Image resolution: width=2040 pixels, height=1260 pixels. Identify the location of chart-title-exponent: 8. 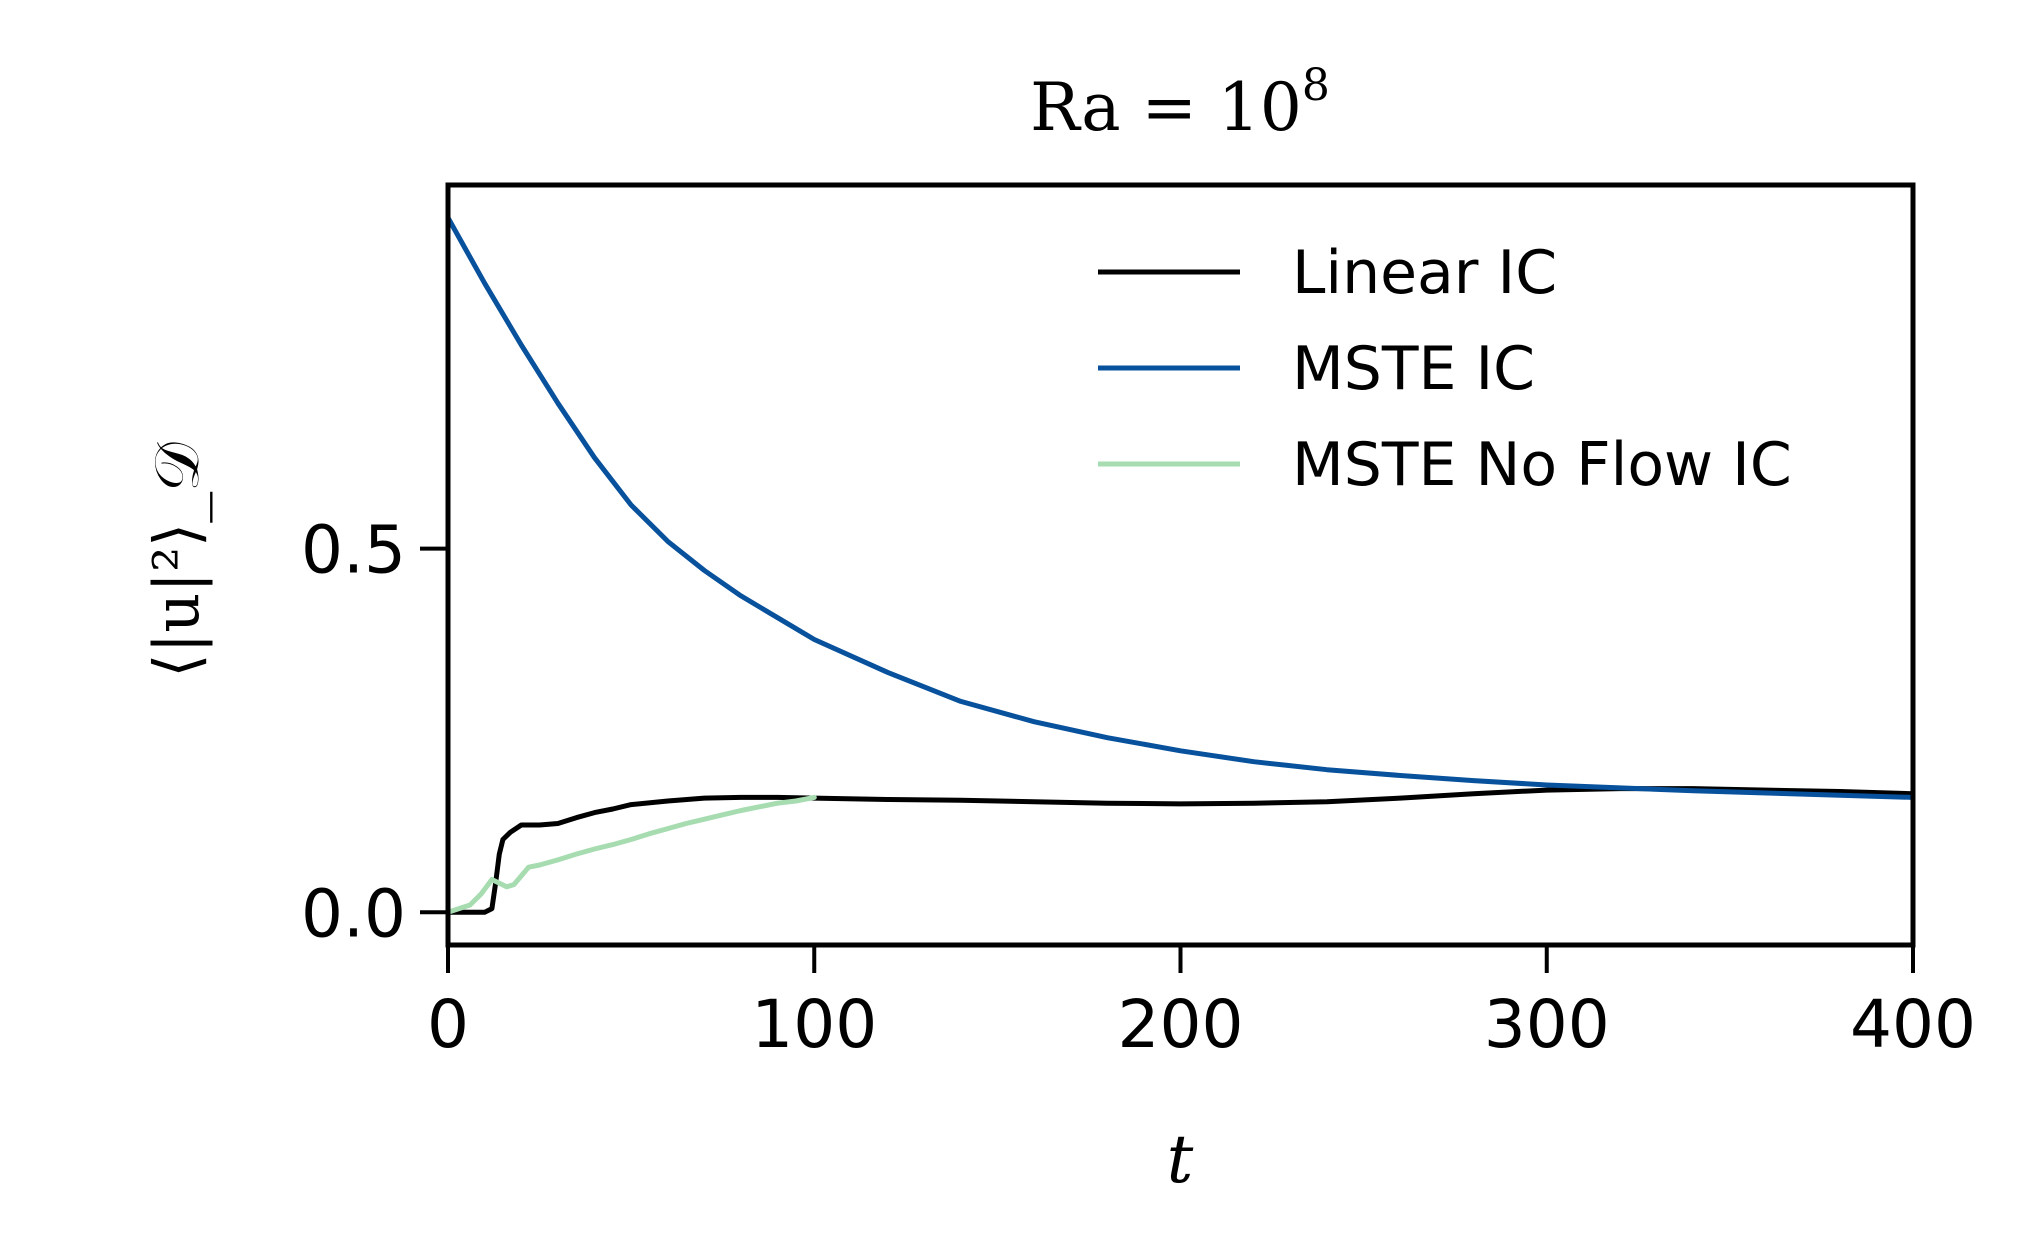
(1316, 85).